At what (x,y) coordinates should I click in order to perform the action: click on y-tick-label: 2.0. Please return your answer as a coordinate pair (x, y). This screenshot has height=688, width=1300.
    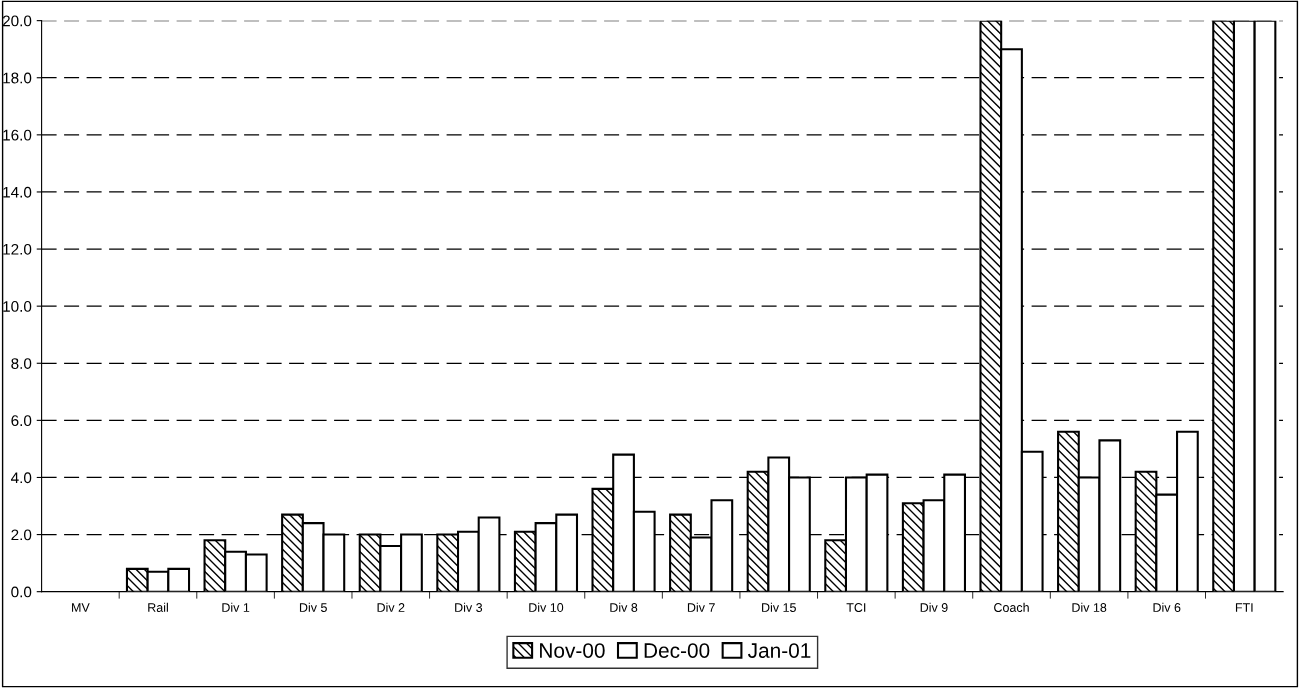
    Looking at the image, I should click on (21, 535).